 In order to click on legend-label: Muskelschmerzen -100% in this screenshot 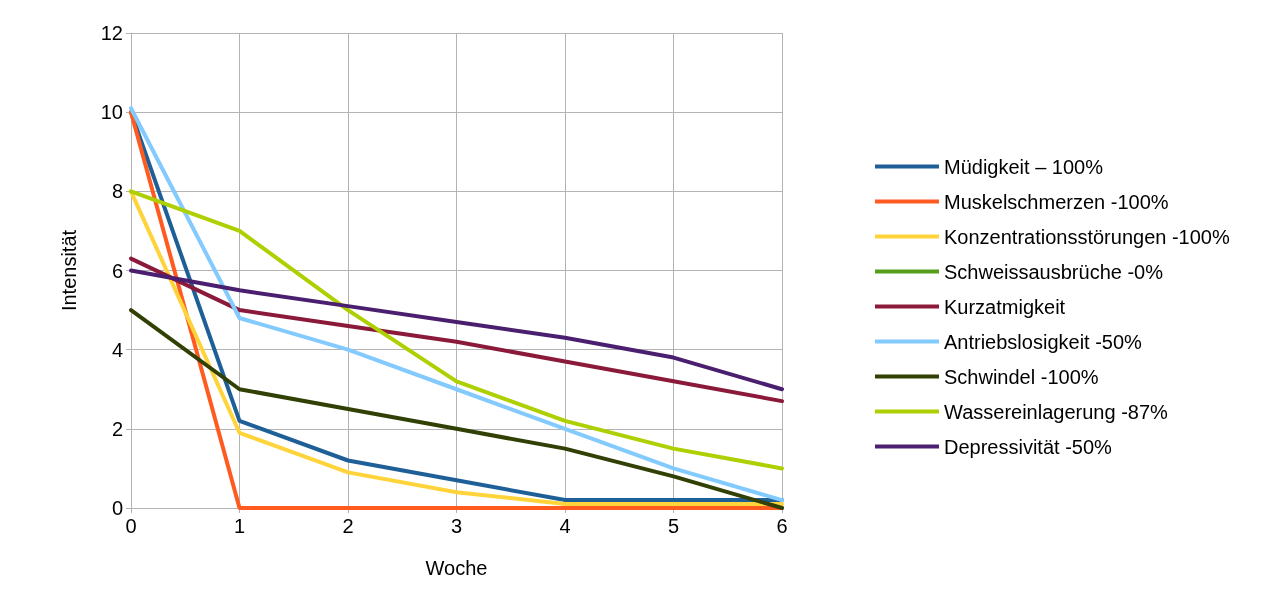, I will do `click(1056, 201)`.